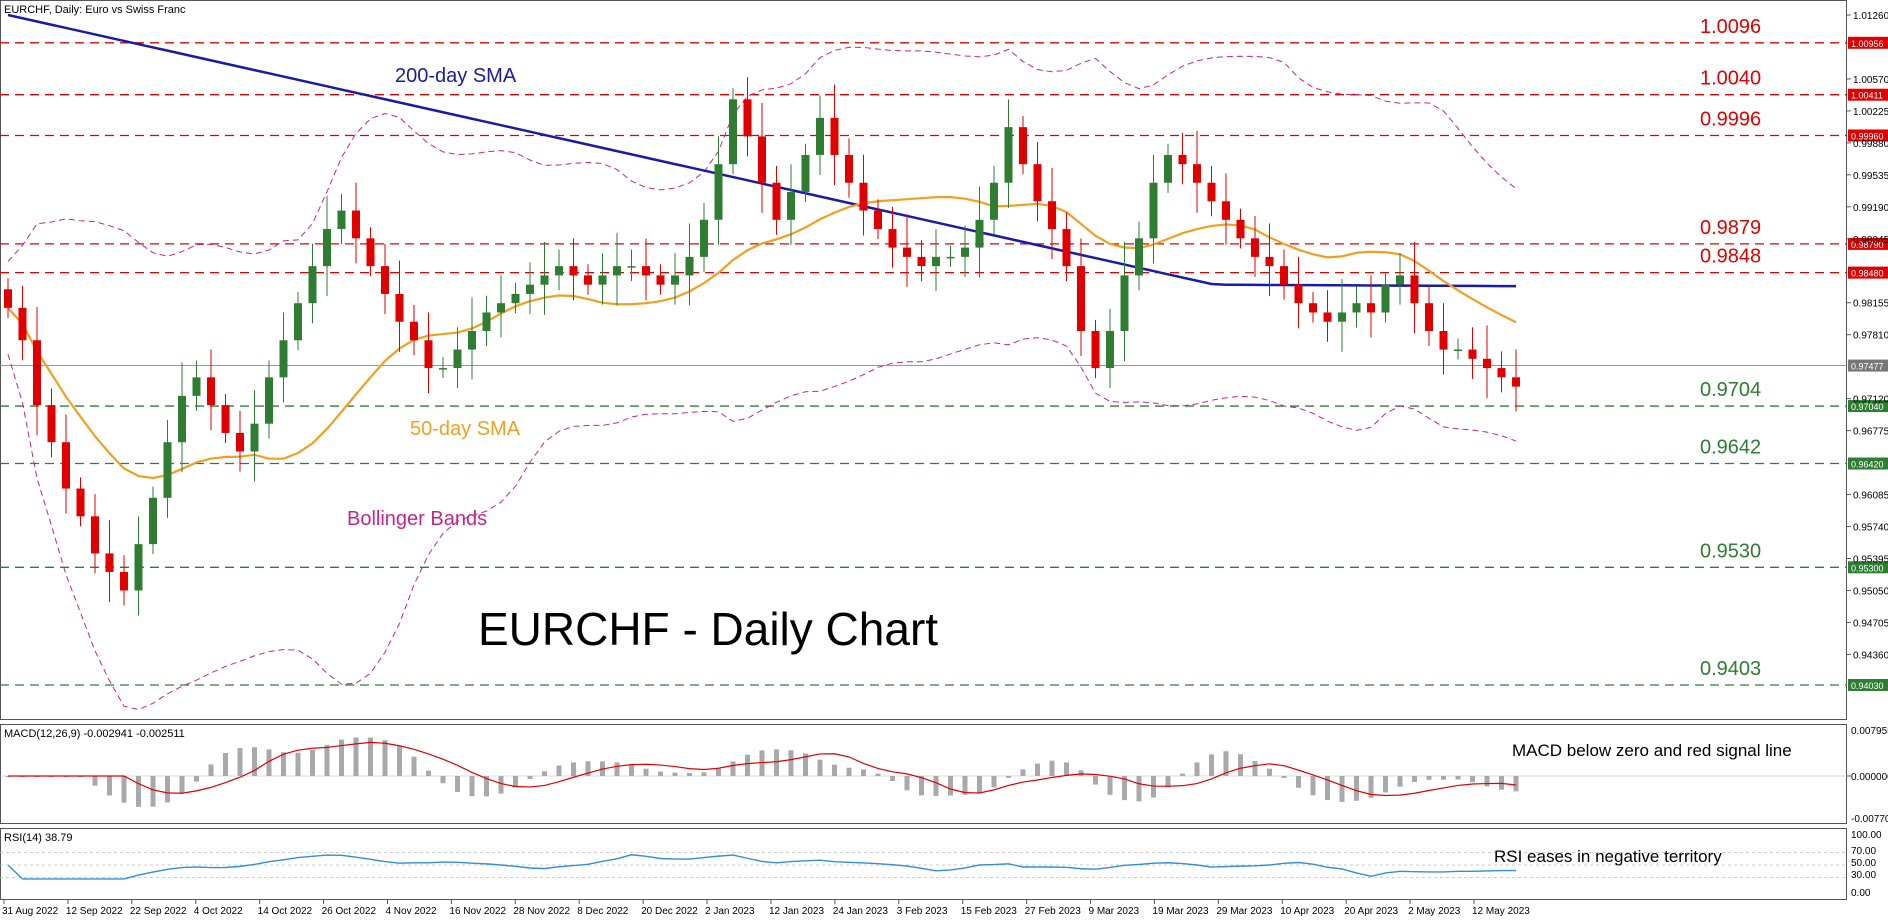 The height and width of the screenshot is (924, 1888). What do you see at coordinates (1244, 911) in the screenshot?
I see `date-tick-label: 29 Mar 2023` at bounding box center [1244, 911].